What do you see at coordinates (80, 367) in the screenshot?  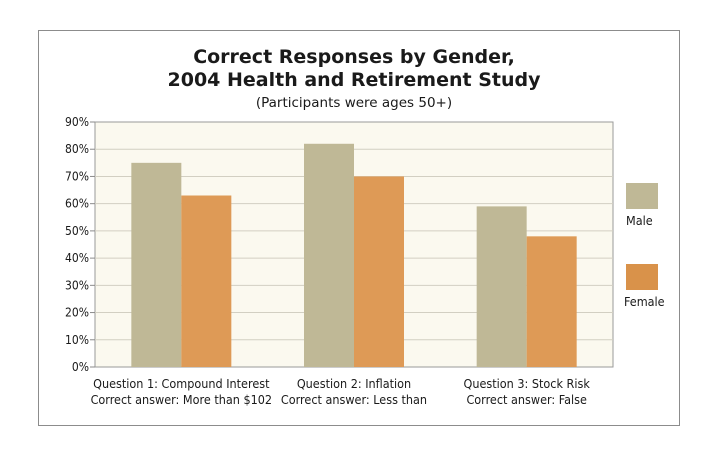 I see `y-tick-label: 0%` at bounding box center [80, 367].